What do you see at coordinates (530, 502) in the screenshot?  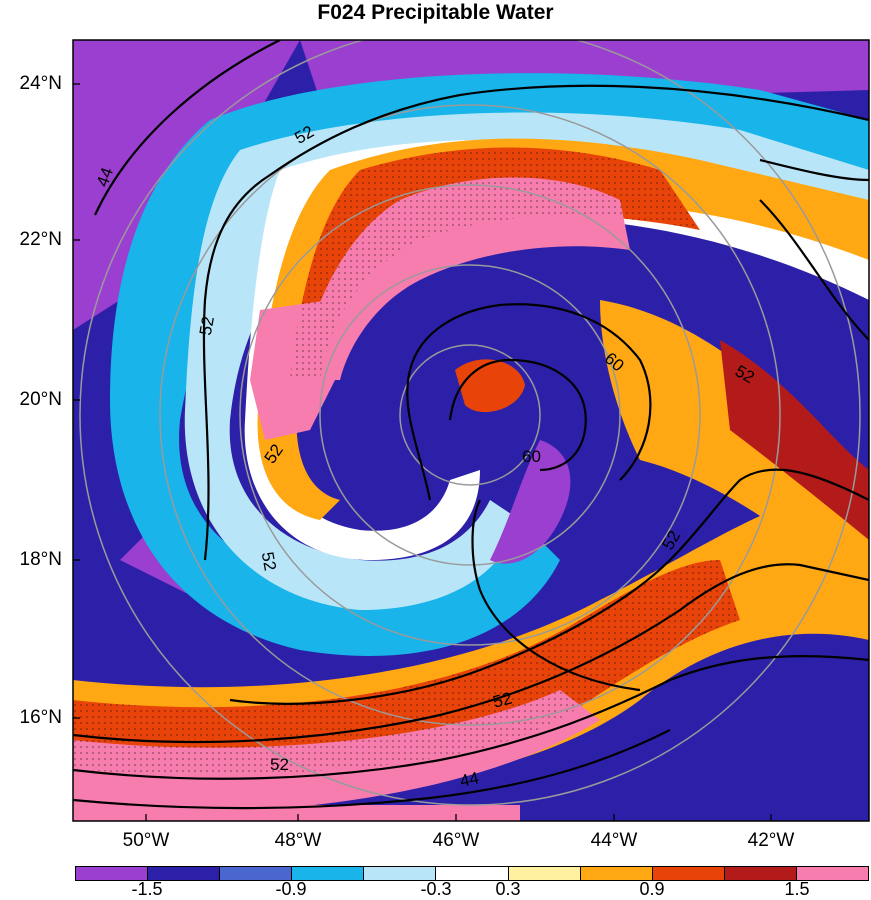 I see `field-core-purple-tail` at bounding box center [530, 502].